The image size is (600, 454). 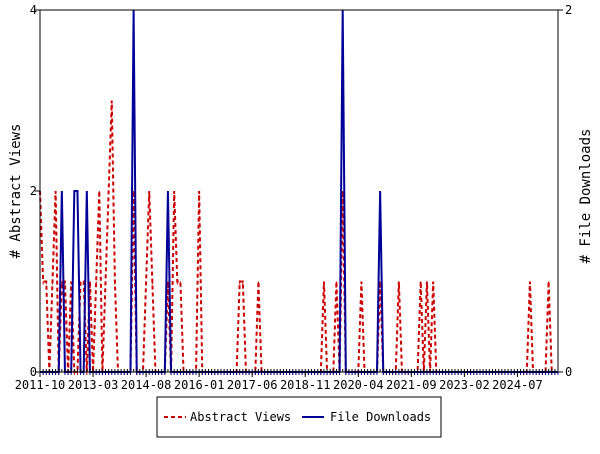 I want to click on y-axis-right-title: # File Downloads, so click(x=586, y=196).